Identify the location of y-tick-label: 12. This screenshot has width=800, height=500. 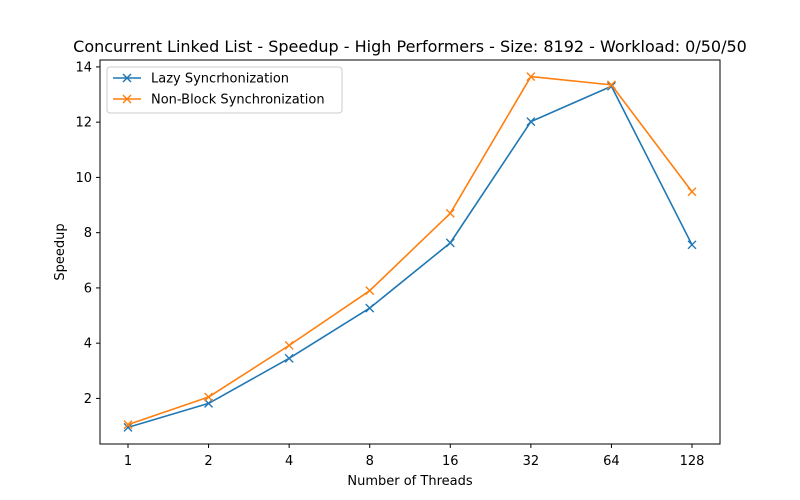
(83, 123).